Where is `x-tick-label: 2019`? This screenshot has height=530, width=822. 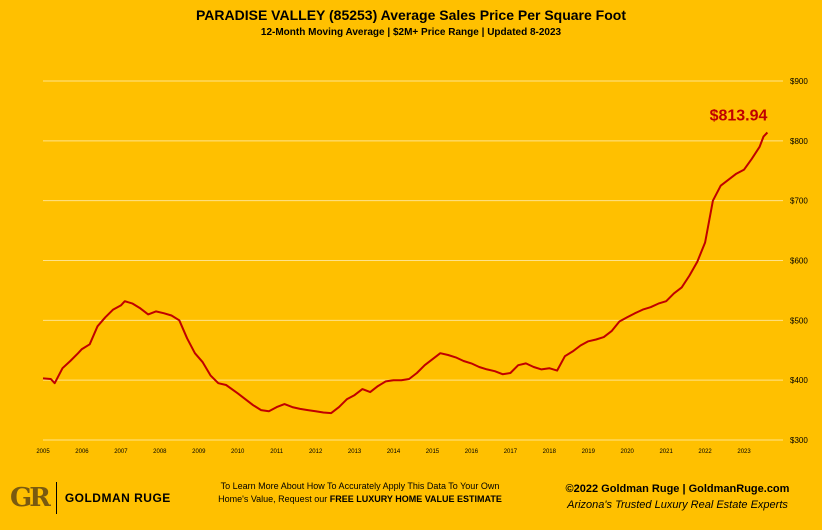 x-tick-label: 2019 is located at coordinates (589, 452).